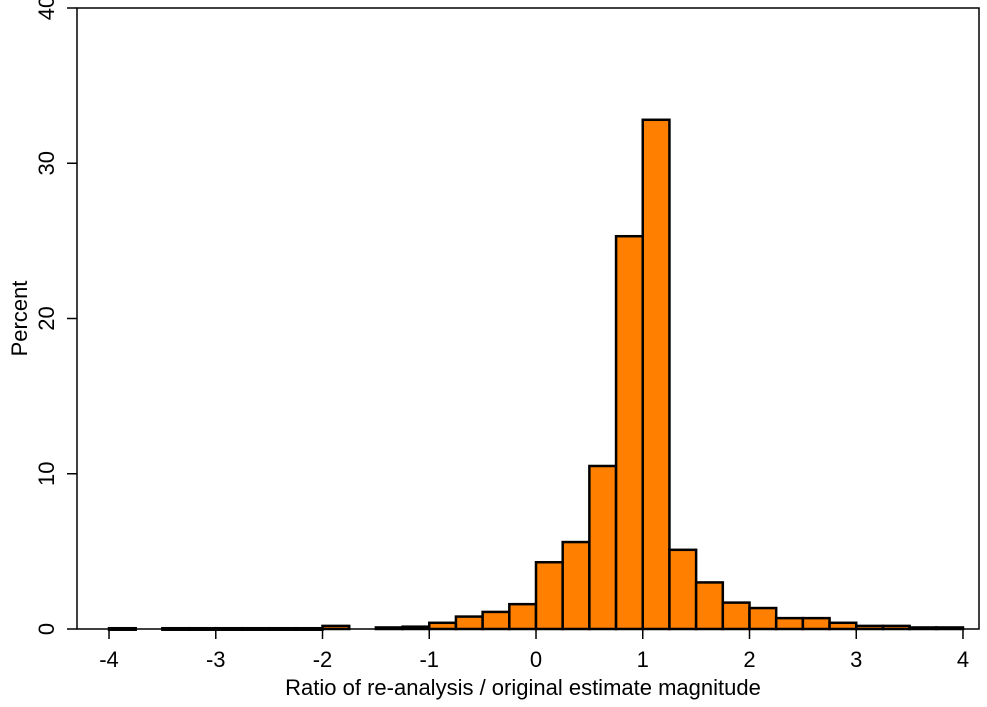 This screenshot has width=987, height=707. I want to click on x-tick-label: -2, so click(323, 659).